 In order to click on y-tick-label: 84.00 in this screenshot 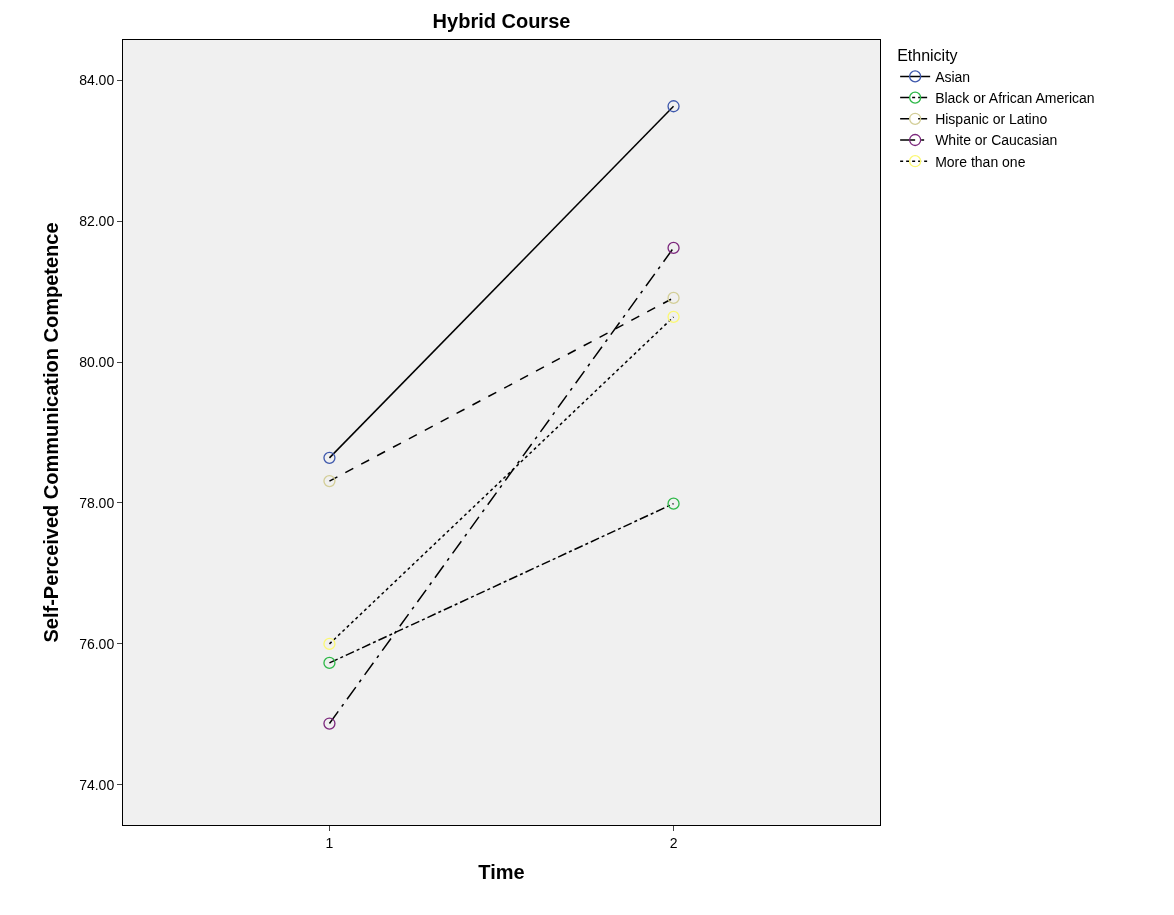, I will do `click(97, 80)`.